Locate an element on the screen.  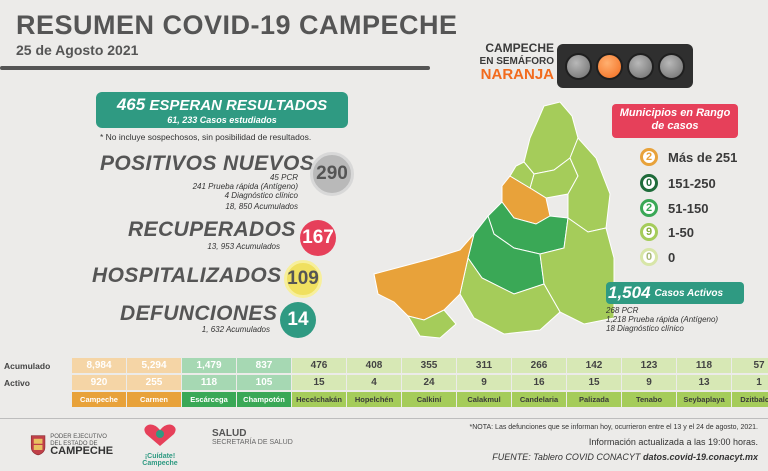
traffic-light-green is located at coordinates (671, 66).